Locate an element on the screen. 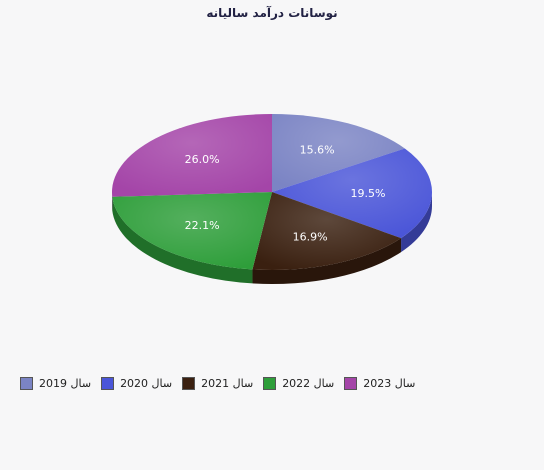  legend-swatch-2021 is located at coordinates (189, 383).